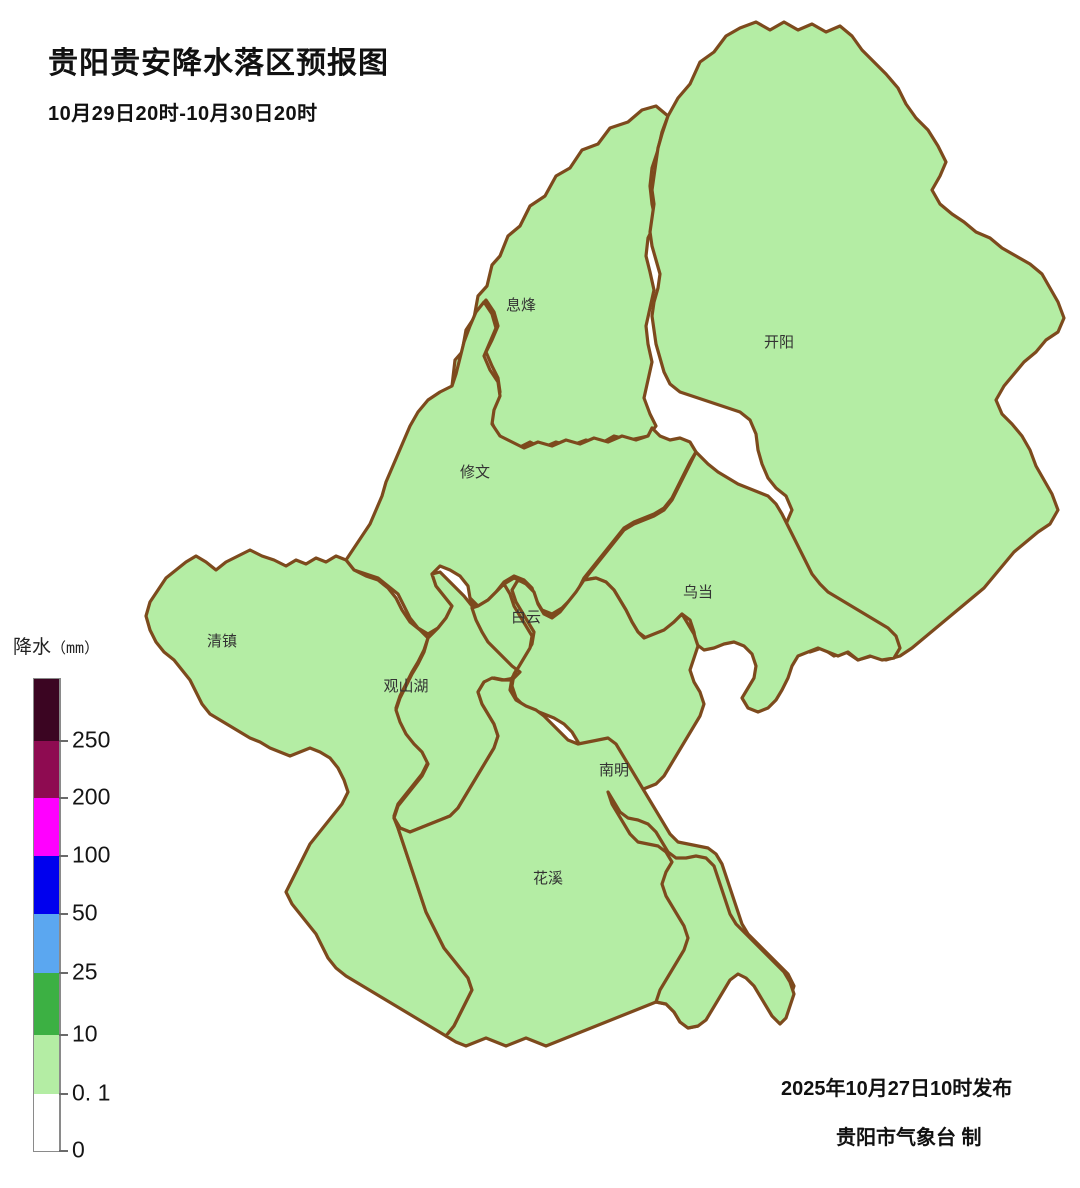  I want to click on county-label-huaxi: 花溪, so click(548, 878).